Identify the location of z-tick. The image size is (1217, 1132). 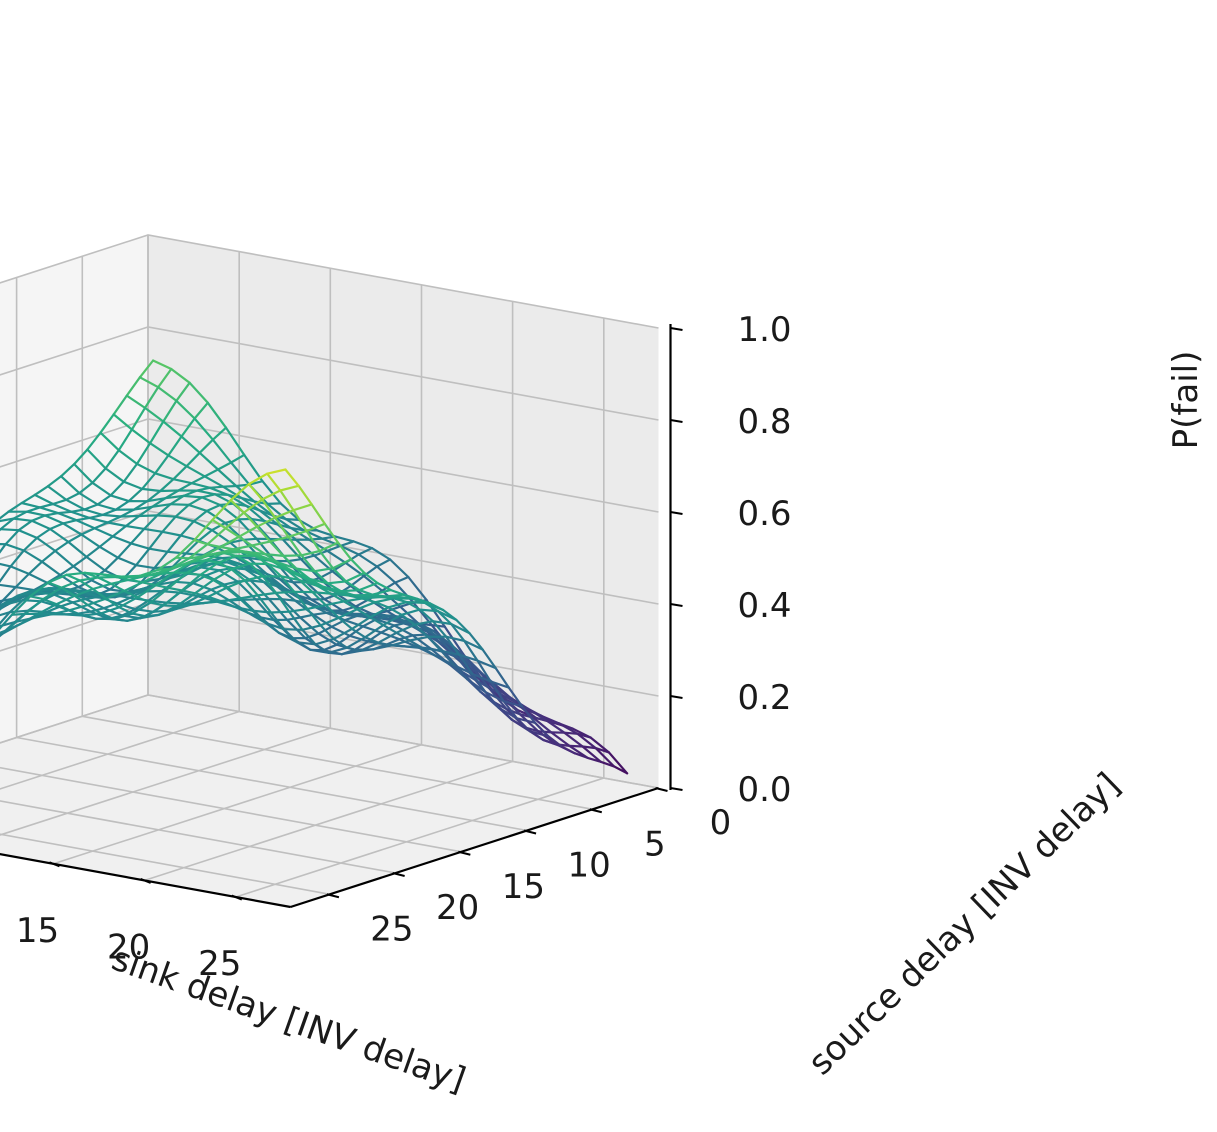
(676, 697).